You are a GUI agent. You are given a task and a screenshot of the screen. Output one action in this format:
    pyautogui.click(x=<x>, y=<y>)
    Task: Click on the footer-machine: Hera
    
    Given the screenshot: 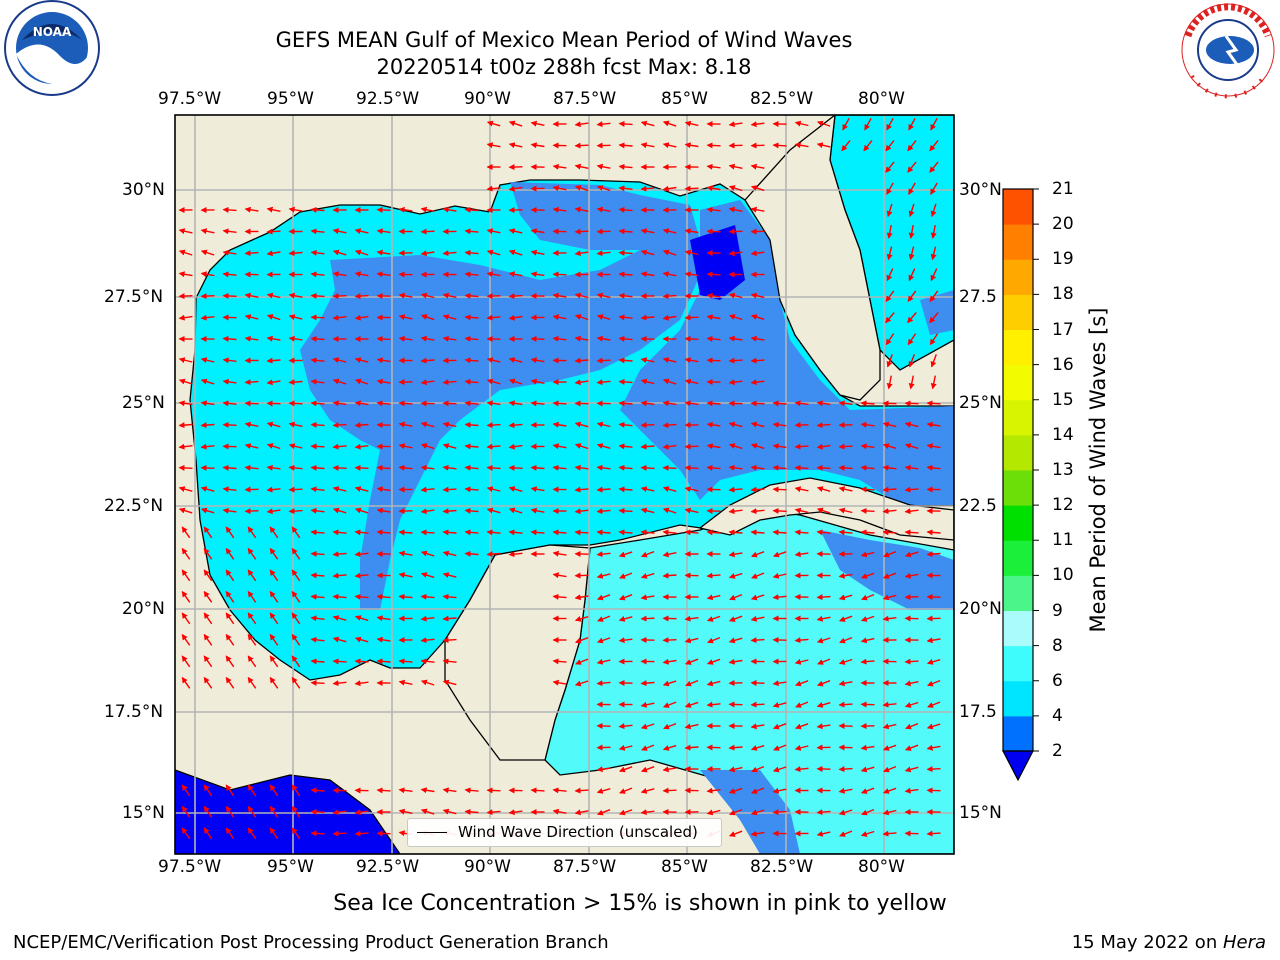 What is the action you would take?
    pyautogui.click(x=1244, y=942)
    